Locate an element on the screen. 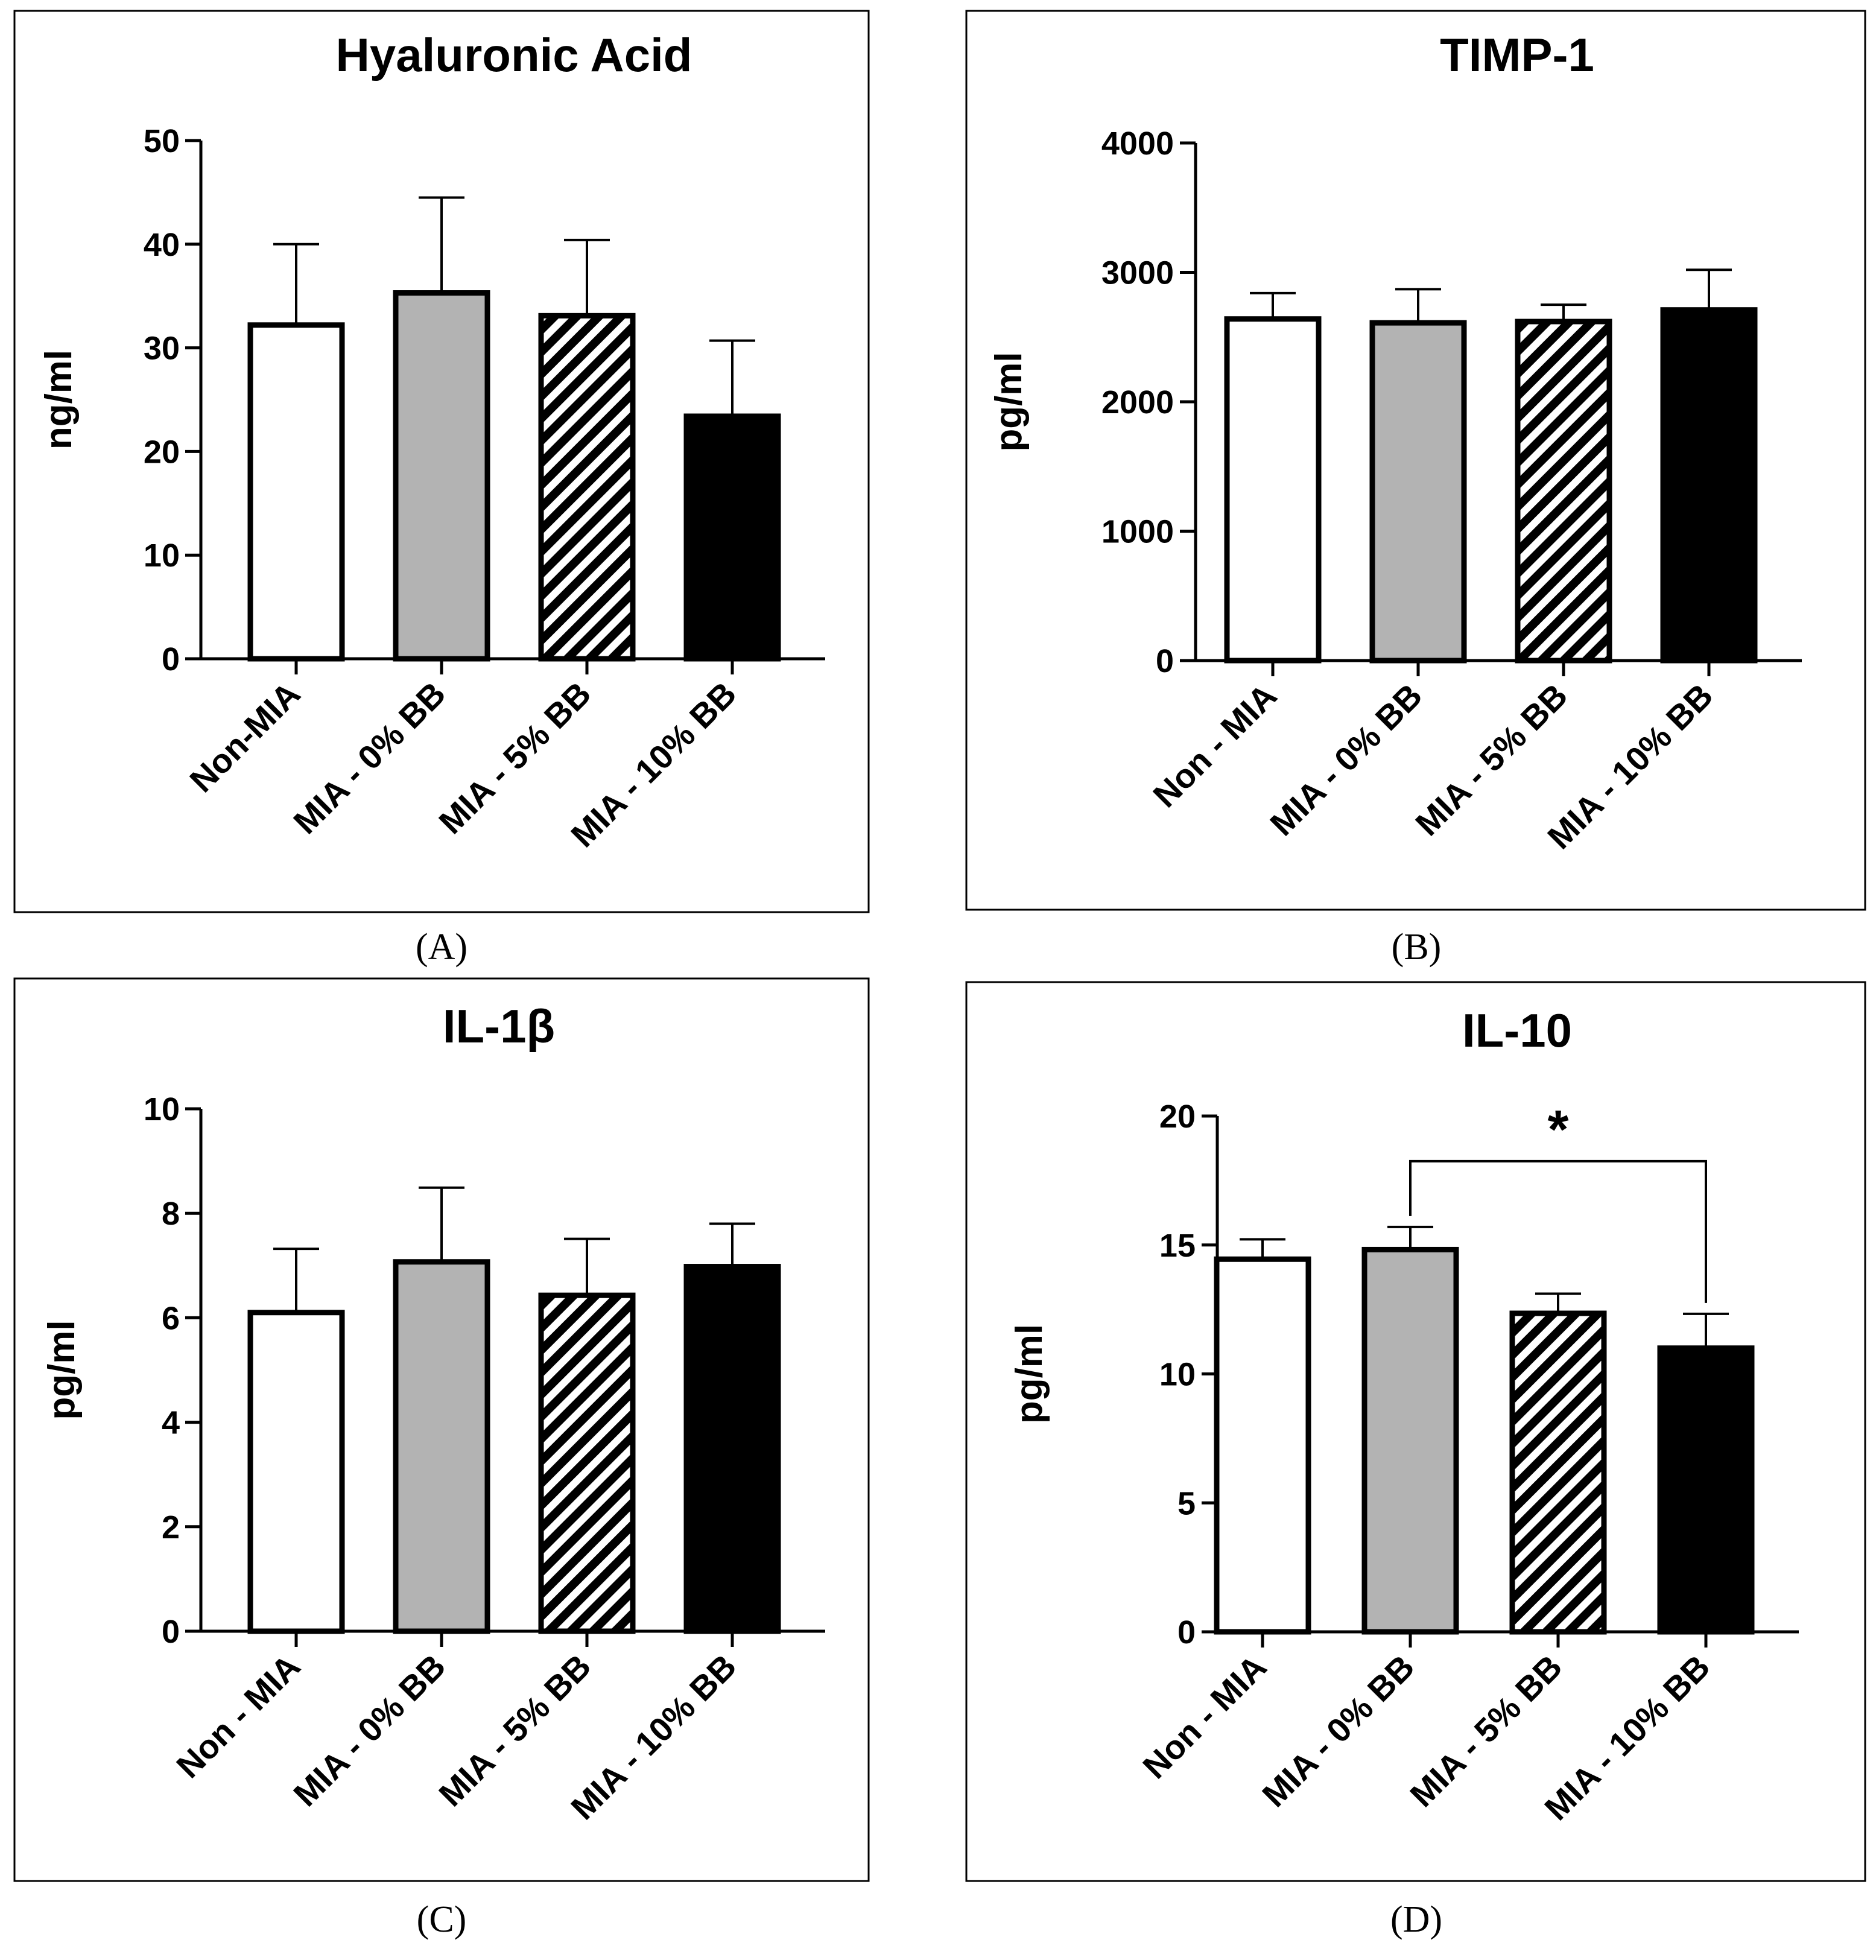 This screenshot has width=1876, height=1960. panel-d-title: IL-10 is located at coordinates (1517, 1030).